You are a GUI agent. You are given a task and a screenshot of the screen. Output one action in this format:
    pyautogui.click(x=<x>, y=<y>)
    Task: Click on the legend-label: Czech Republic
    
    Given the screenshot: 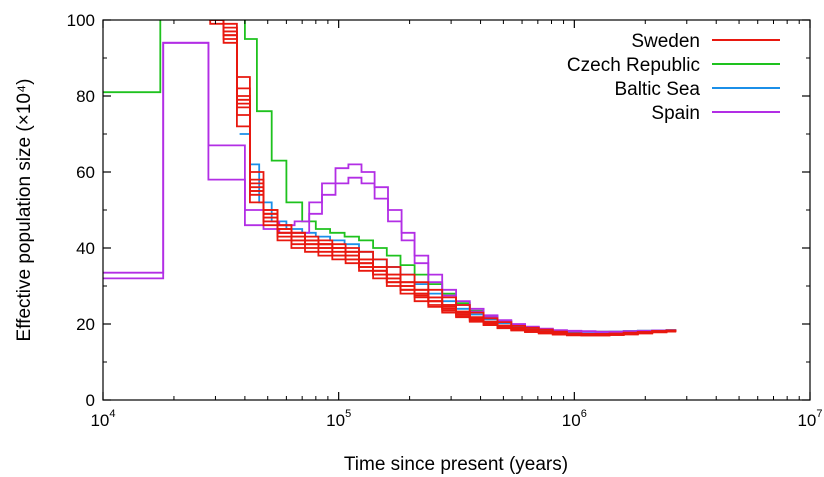 What is the action you would take?
    pyautogui.click(x=633, y=65)
    